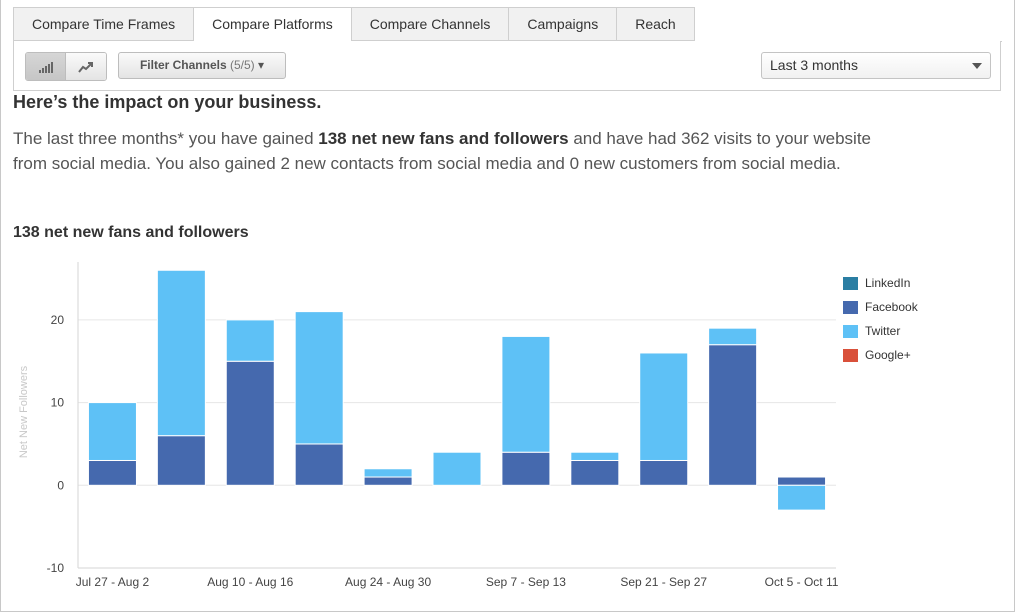  I want to click on legend-item-facebook: Facebook, so click(880, 307).